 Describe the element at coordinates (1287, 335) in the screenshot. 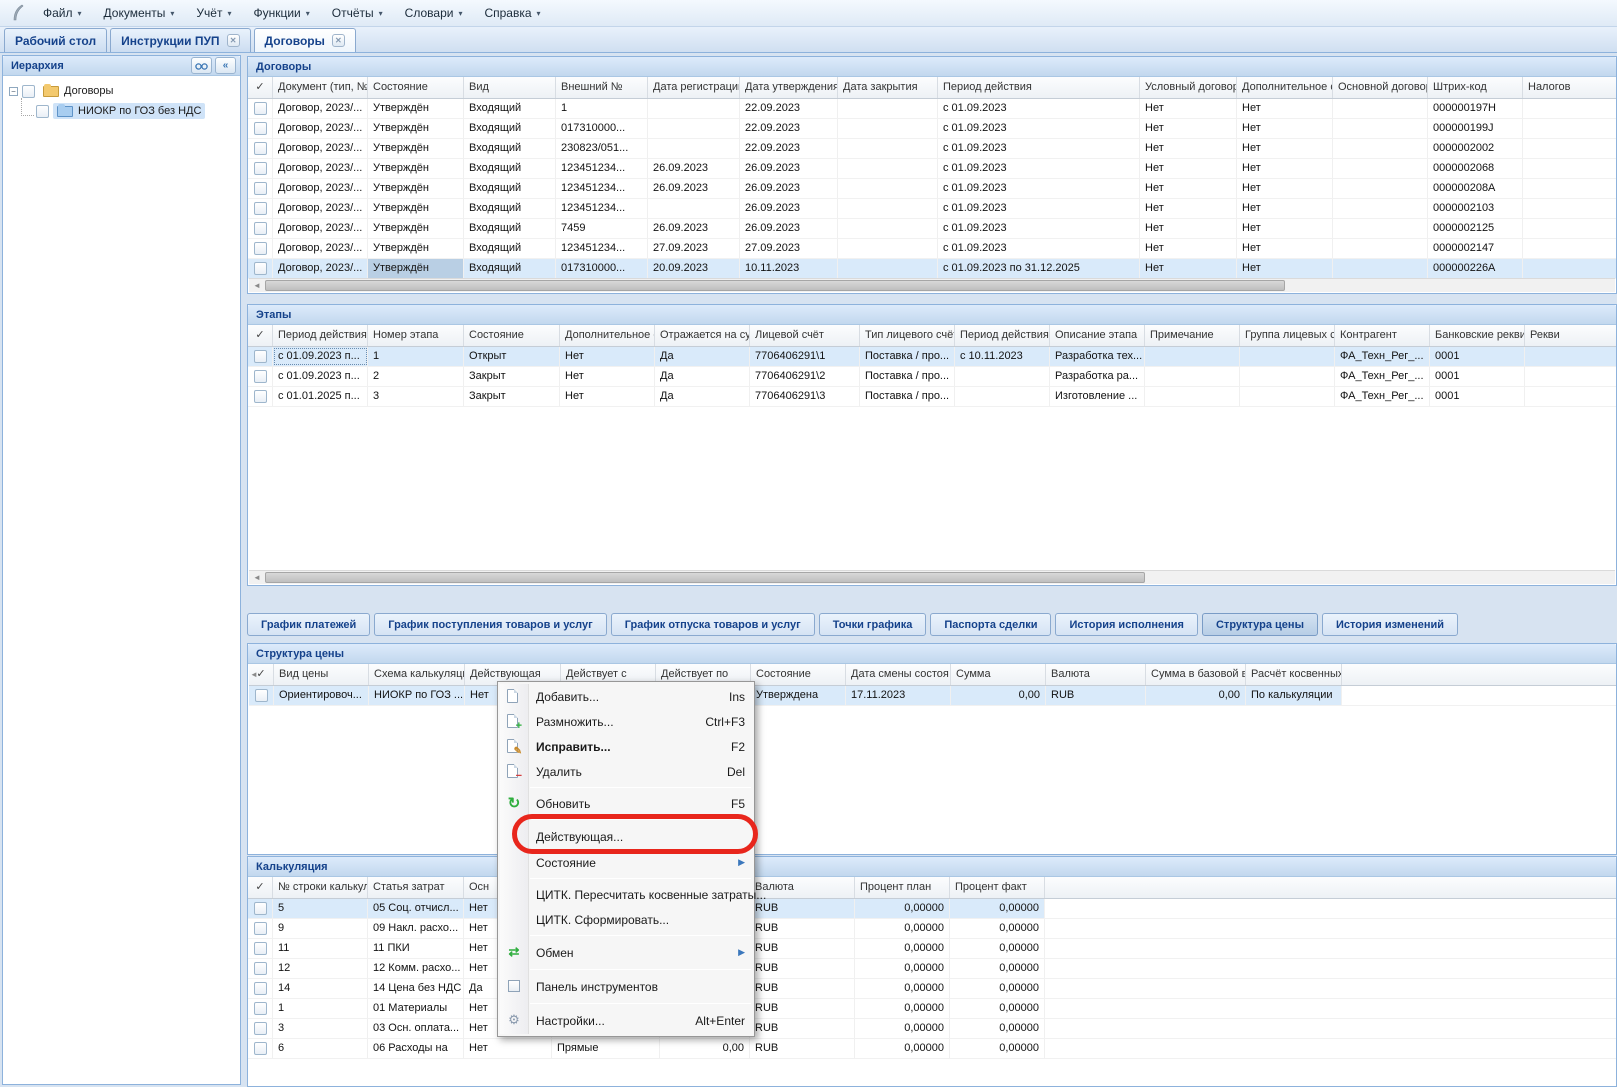

I see `column-header: Группа лицевых сч` at that location.